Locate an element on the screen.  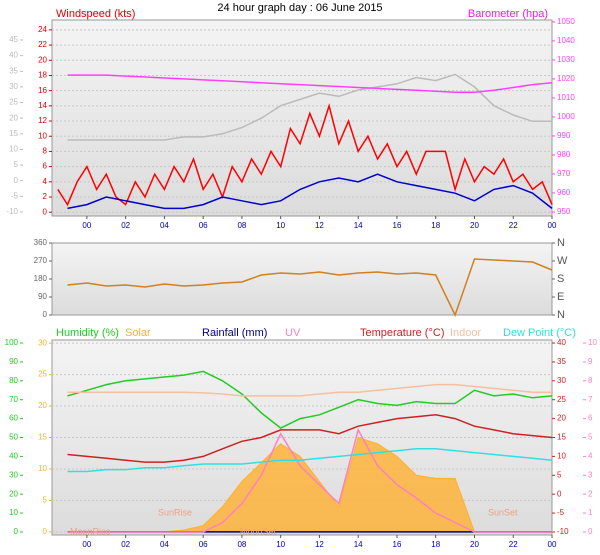
annotation: SunRise is located at coordinates (175, 512).